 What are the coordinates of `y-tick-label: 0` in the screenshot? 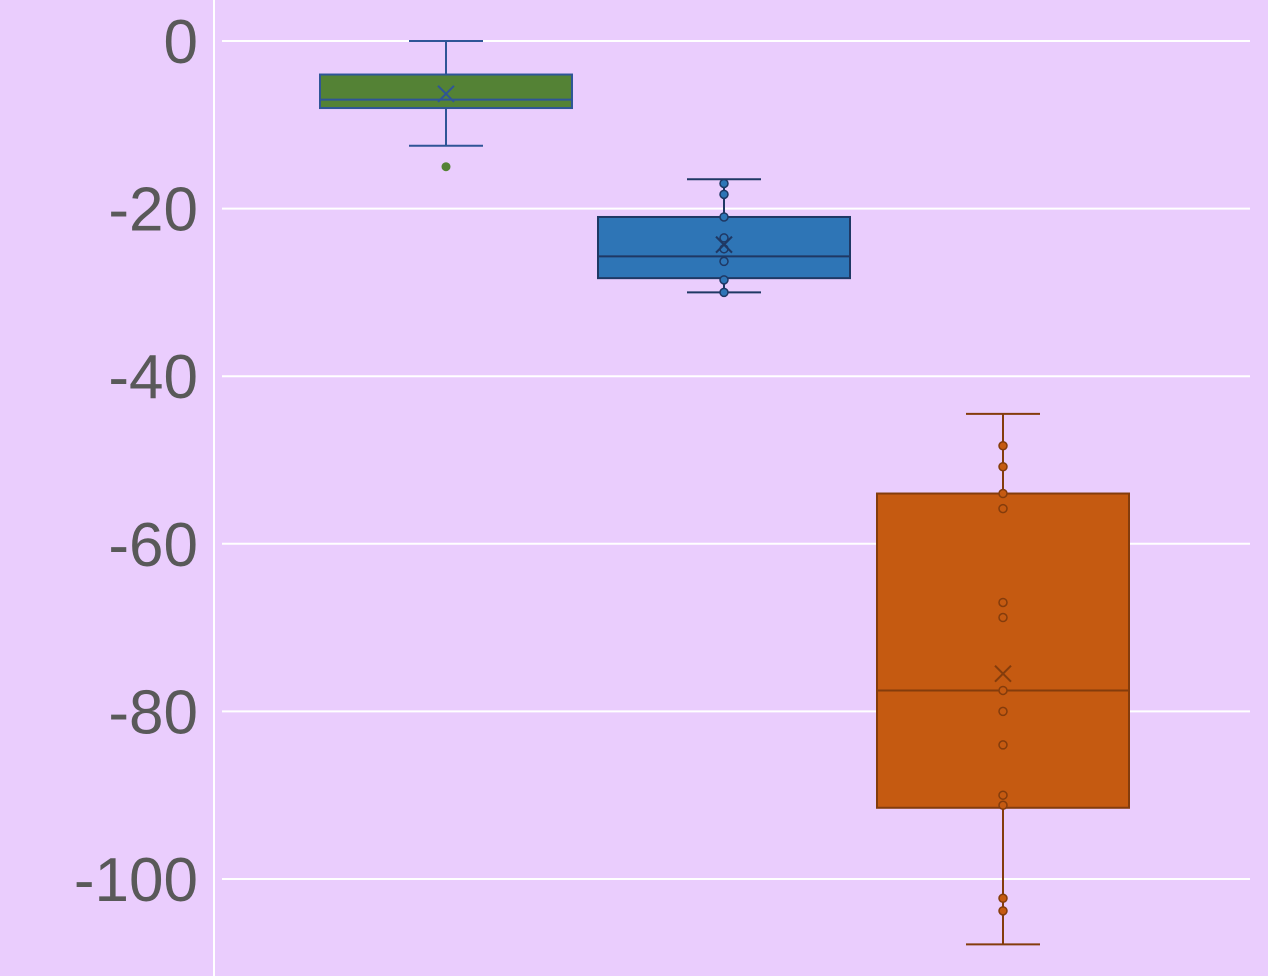 It's located at (181, 42).